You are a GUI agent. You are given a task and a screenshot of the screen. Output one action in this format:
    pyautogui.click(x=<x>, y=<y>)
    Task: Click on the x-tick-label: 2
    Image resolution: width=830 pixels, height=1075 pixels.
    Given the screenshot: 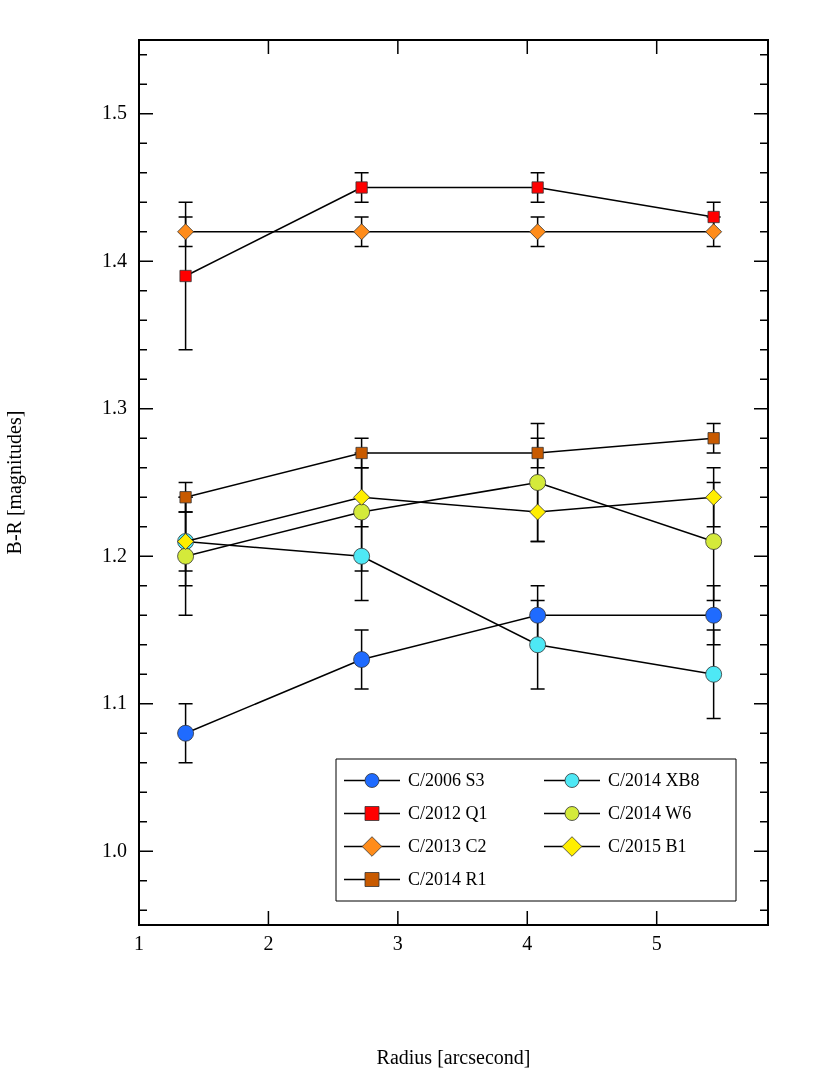 What is the action you would take?
    pyautogui.click(x=268, y=943)
    